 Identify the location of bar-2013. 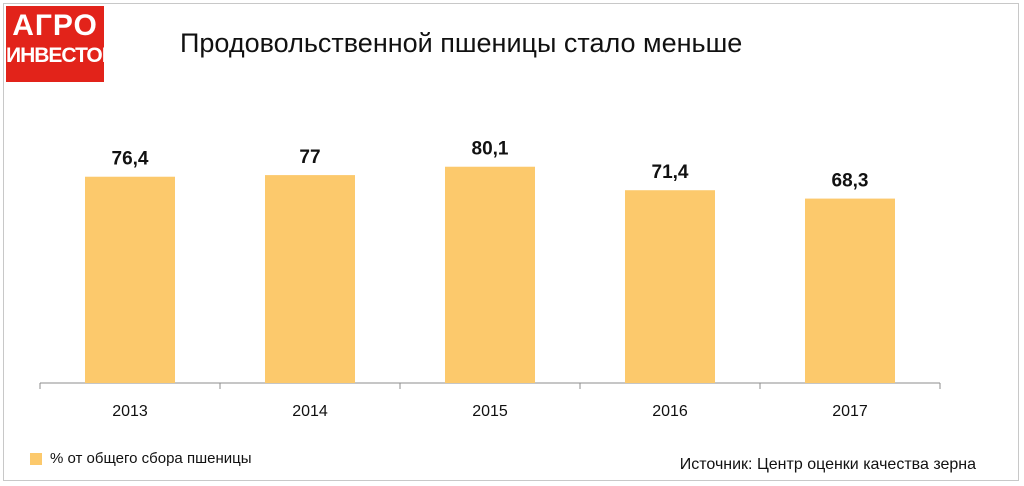
(130, 279).